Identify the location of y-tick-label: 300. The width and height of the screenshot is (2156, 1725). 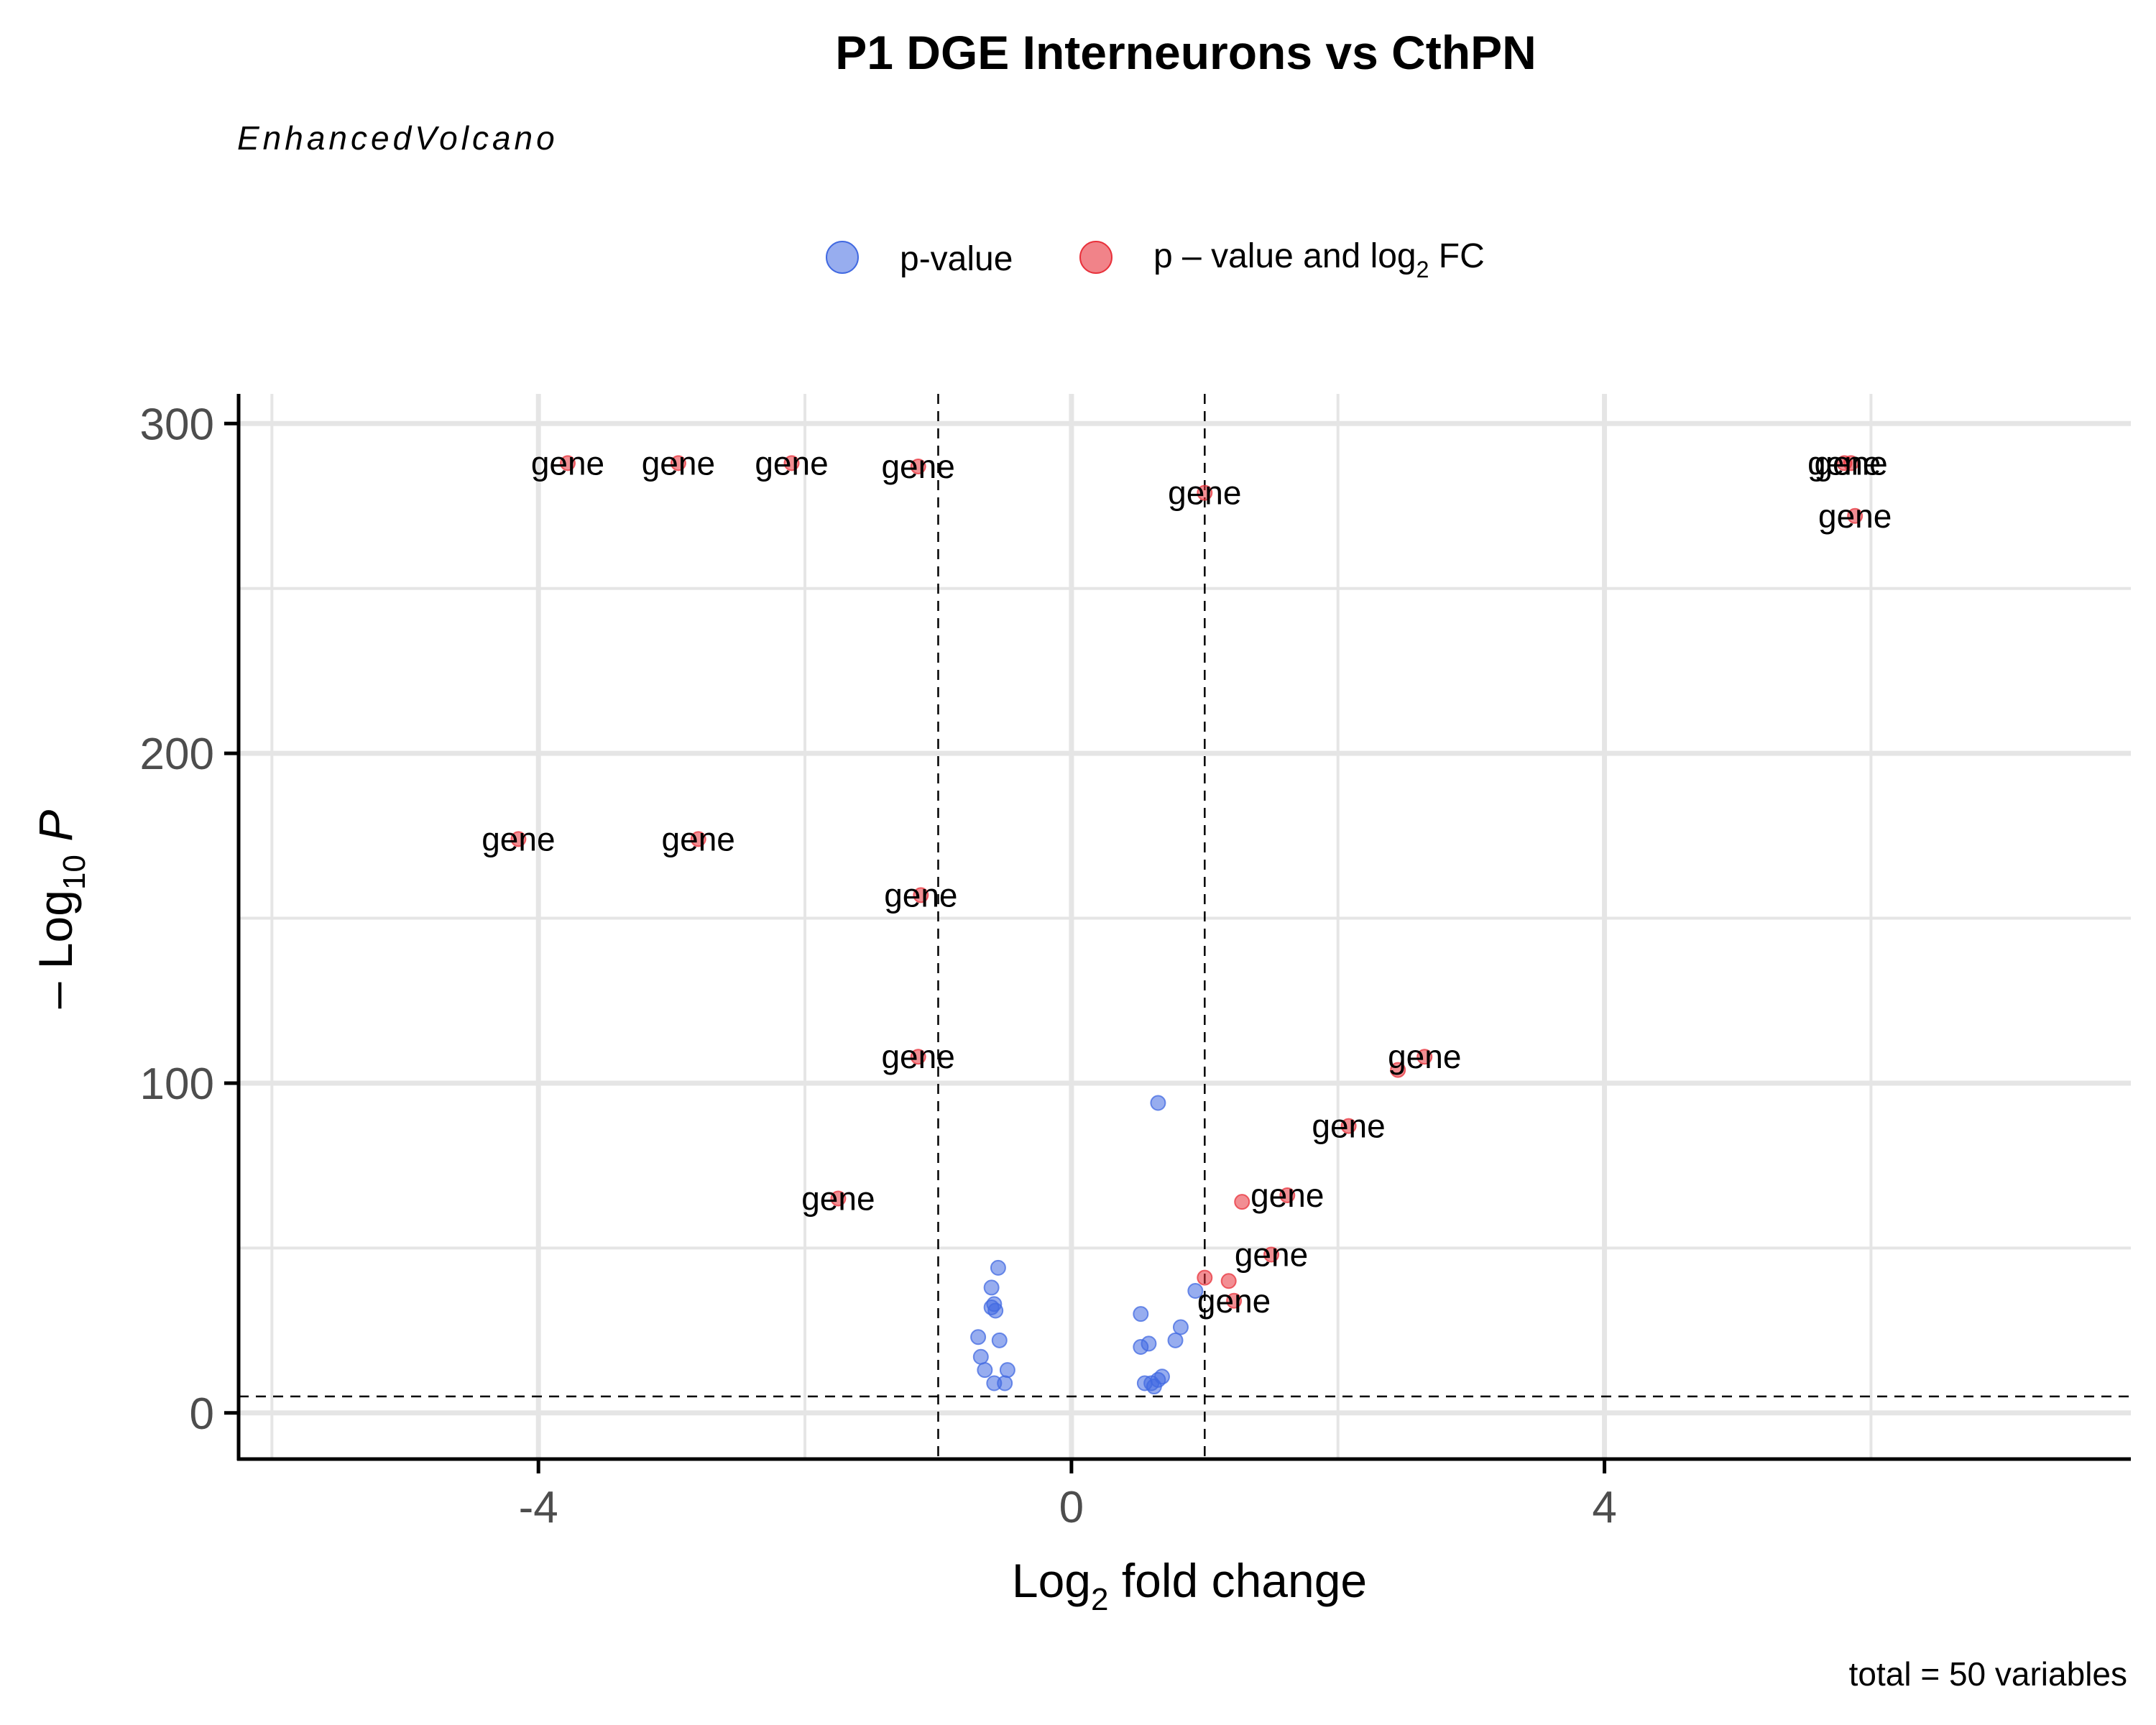
(177, 424).